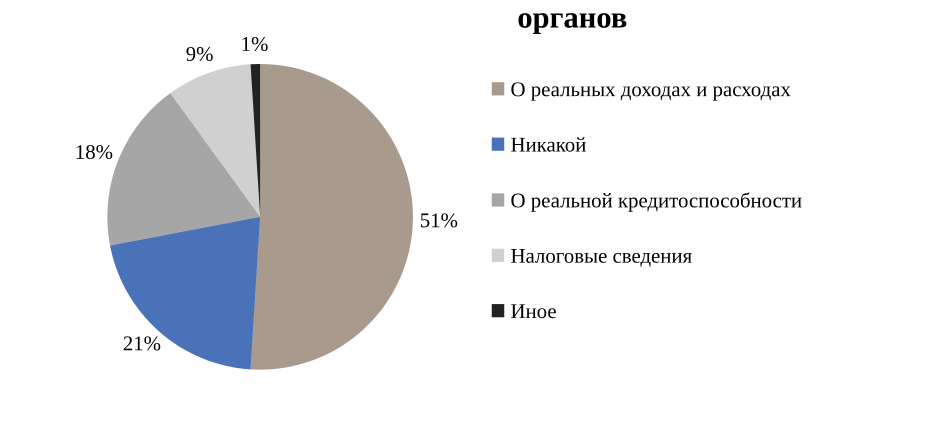  Describe the element at coordinates (199, 54) in the screenshot. I see `data-label: 9%` at that location.